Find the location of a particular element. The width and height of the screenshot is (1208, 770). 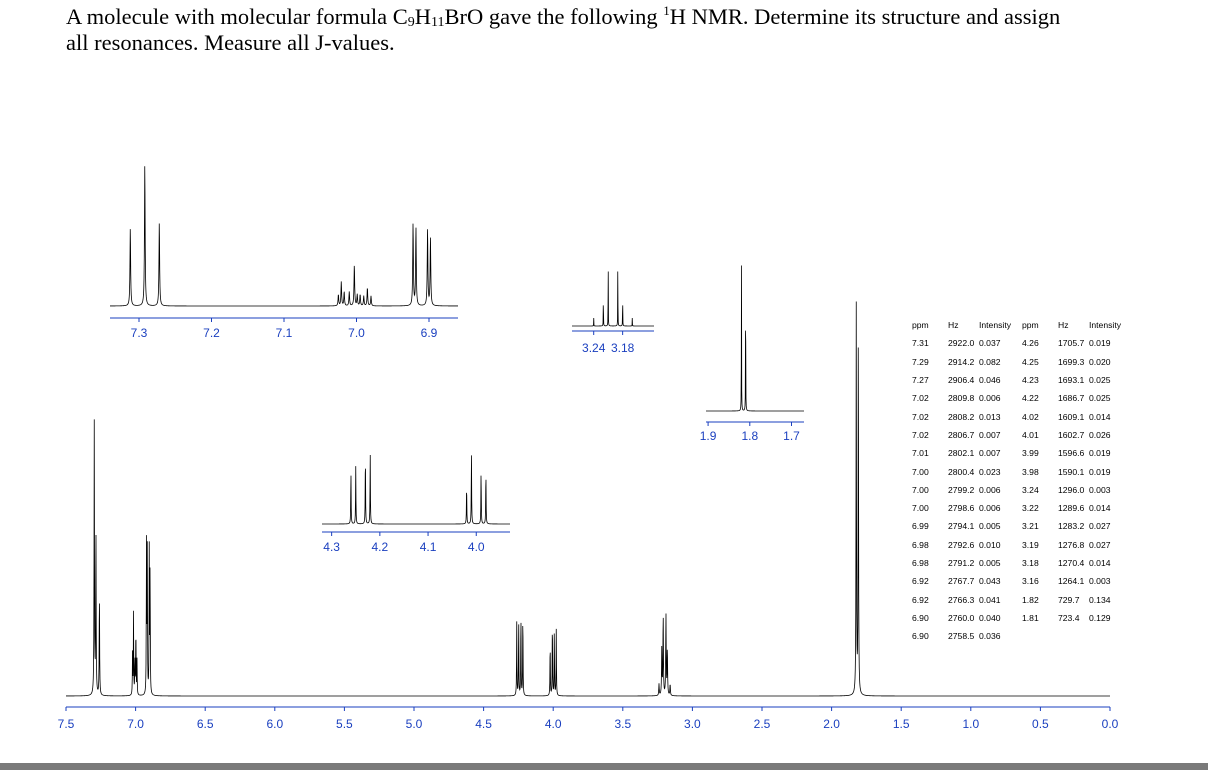

peak-table-cell: 4.26 is located at coordinates (1030, 343).